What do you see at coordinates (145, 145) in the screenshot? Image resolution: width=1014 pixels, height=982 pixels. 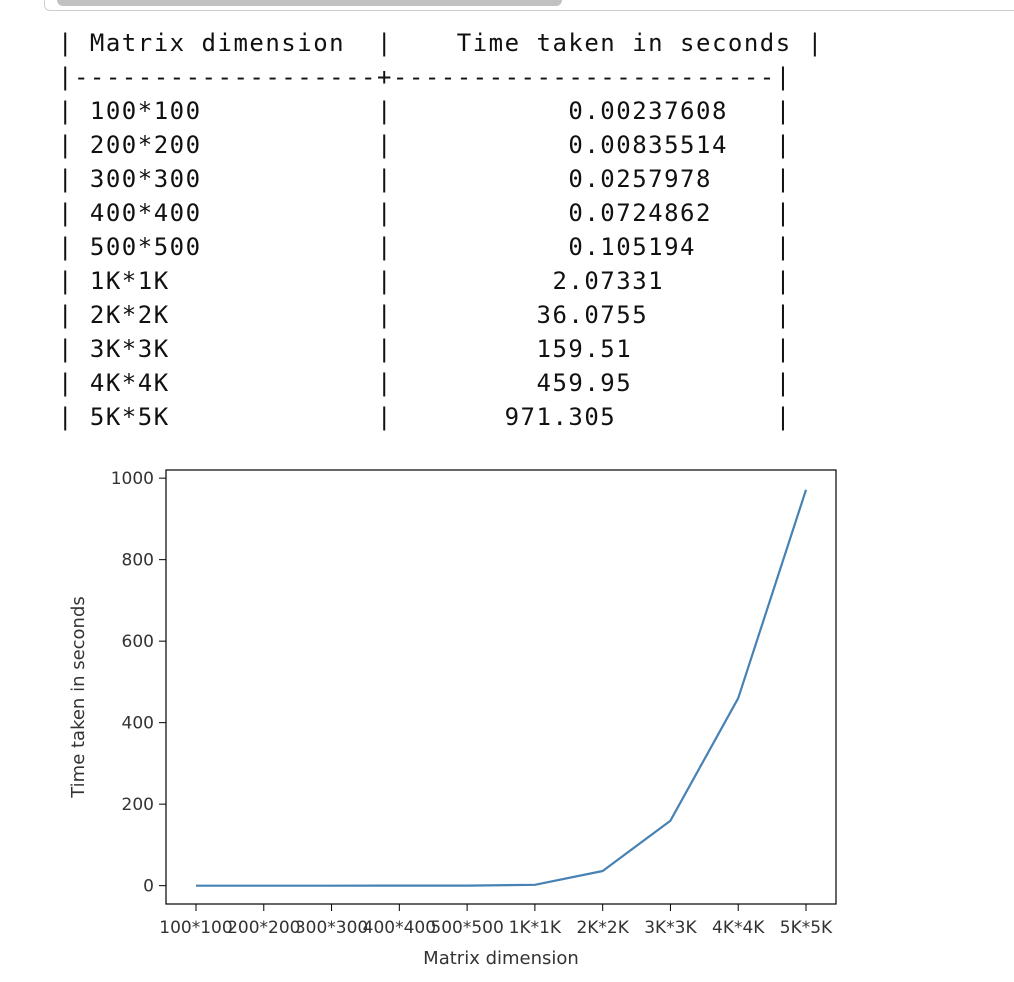 I see `row-dimension: 200*200` at bounding box center [145, 145].